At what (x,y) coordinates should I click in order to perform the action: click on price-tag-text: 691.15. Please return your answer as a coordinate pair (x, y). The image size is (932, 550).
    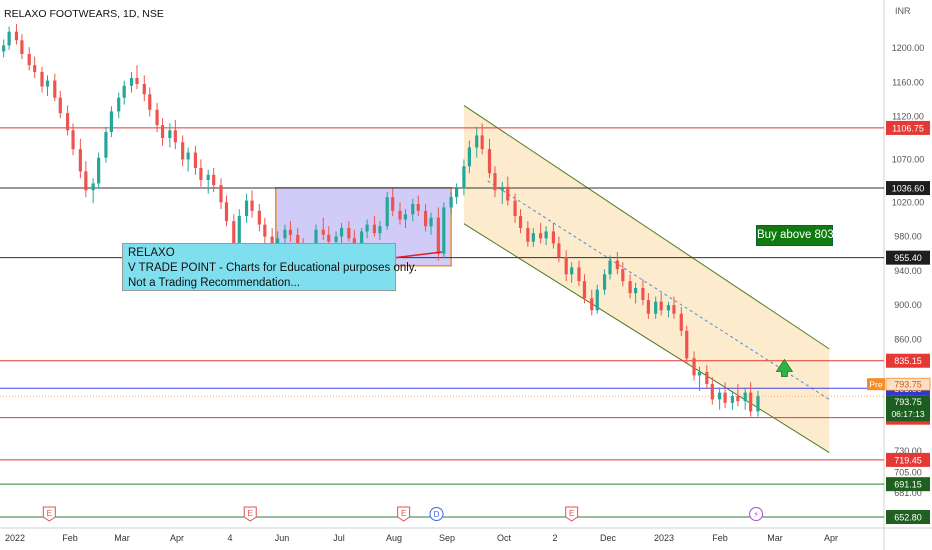
    Looking at the image, I should click on (908, 485).